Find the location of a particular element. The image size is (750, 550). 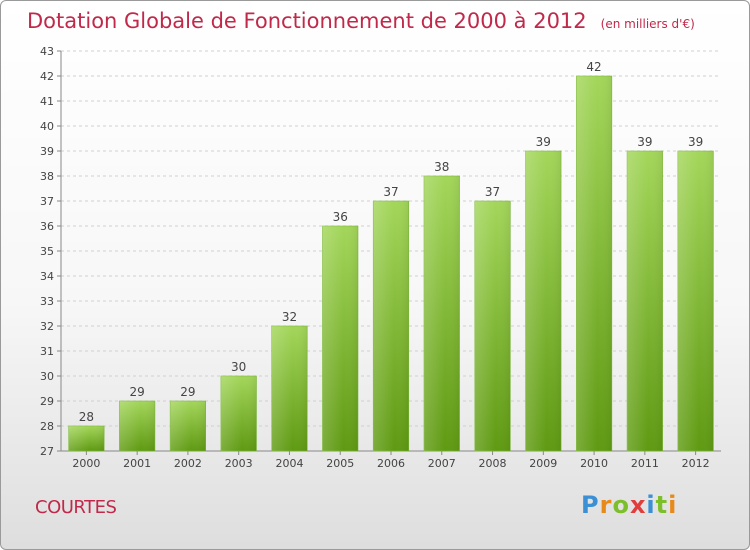

y-tick-label: 31 is located at coordinates (47, 351).